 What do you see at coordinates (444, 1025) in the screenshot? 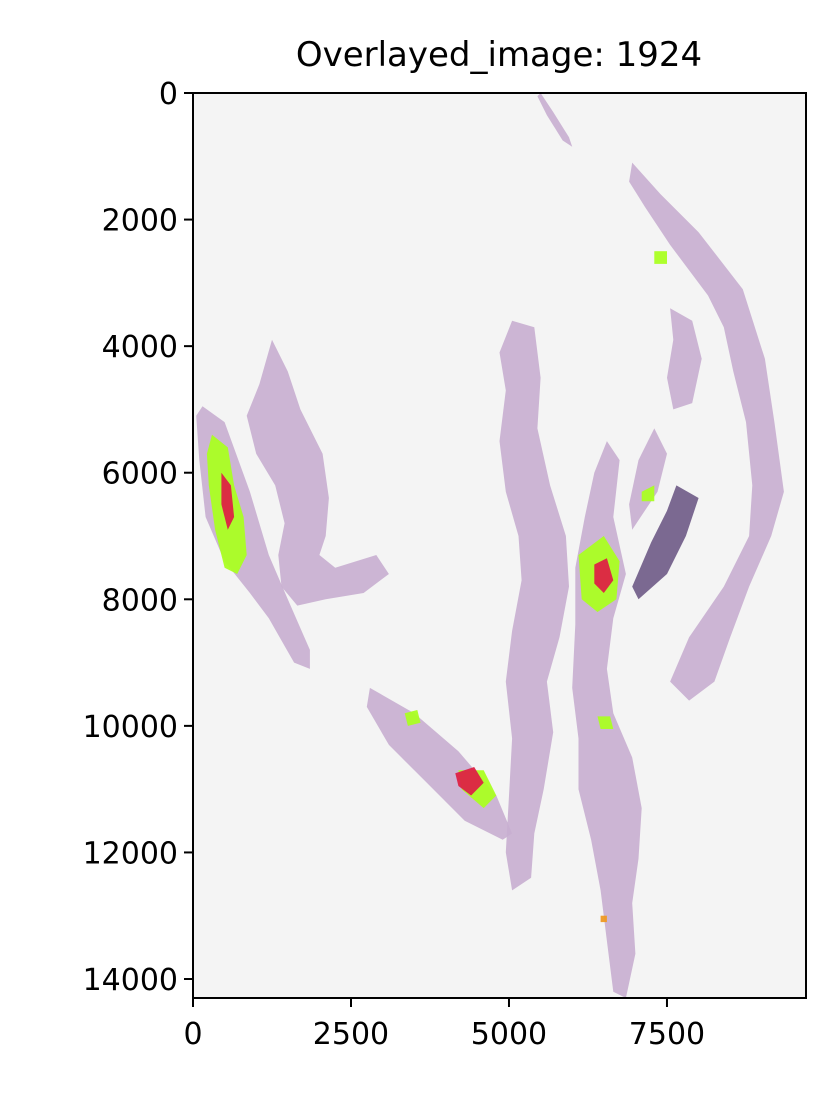
I see `x-axis: 0 2500 5000 7500` at bounding box center [444, 1025].